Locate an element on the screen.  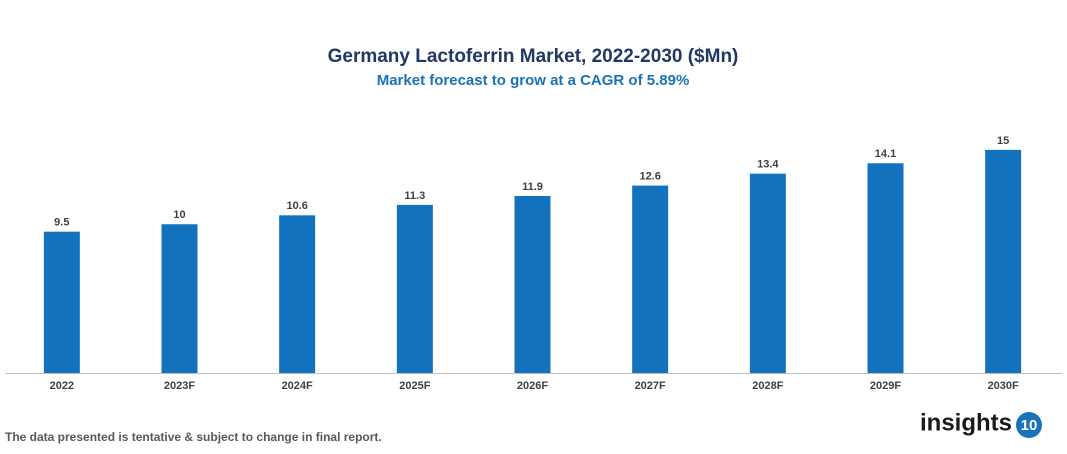
x-tick-label: 2025F is located at coordinates (414, 386).